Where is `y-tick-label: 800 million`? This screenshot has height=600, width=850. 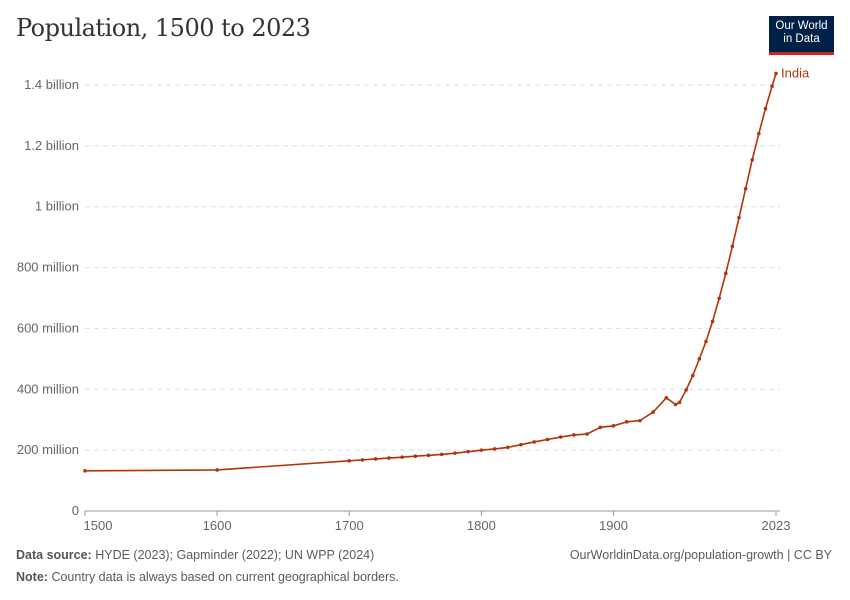
y-tick-label: 800 million is located at coordinates (48, 267).